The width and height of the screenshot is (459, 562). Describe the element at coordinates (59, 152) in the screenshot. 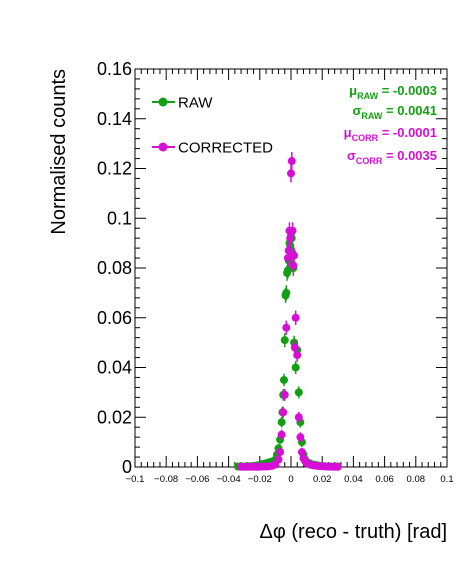

I see `y-axis-title: Normalised counts` at that location.